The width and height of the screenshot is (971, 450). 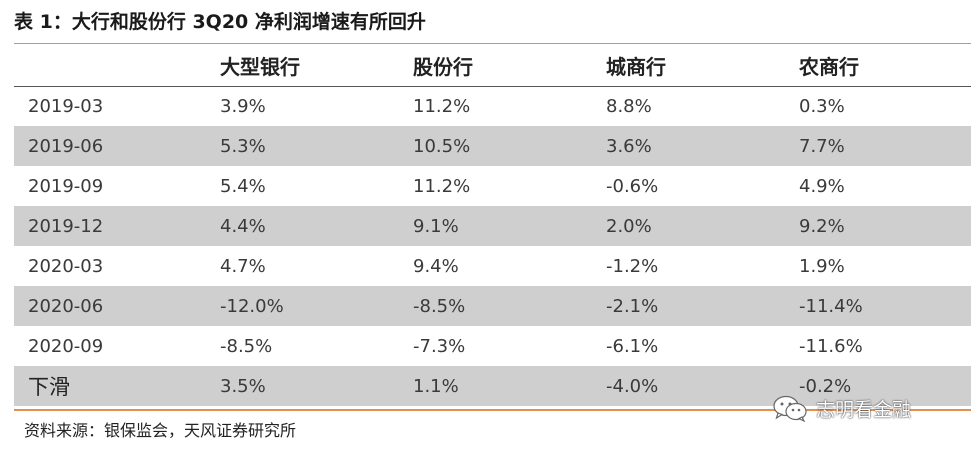 I want to click on table-row-decline: 下滑 3.5% 1.1% -4.0% -0.2%, so click(x=492, y=386).